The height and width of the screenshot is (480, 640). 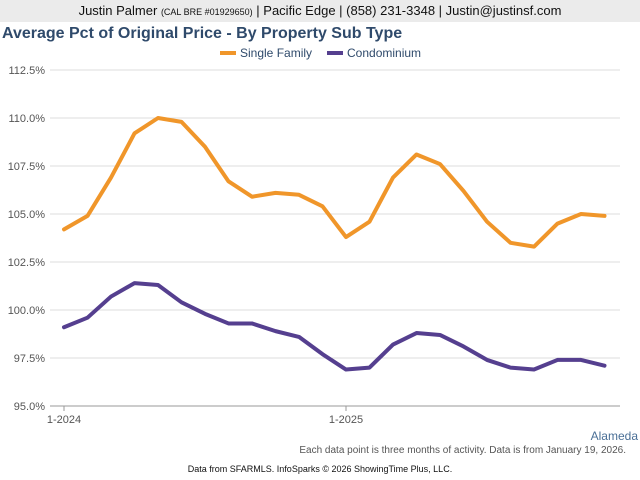 I want to click on y-tick-label: 100.0%, so click(x=27, y=311).